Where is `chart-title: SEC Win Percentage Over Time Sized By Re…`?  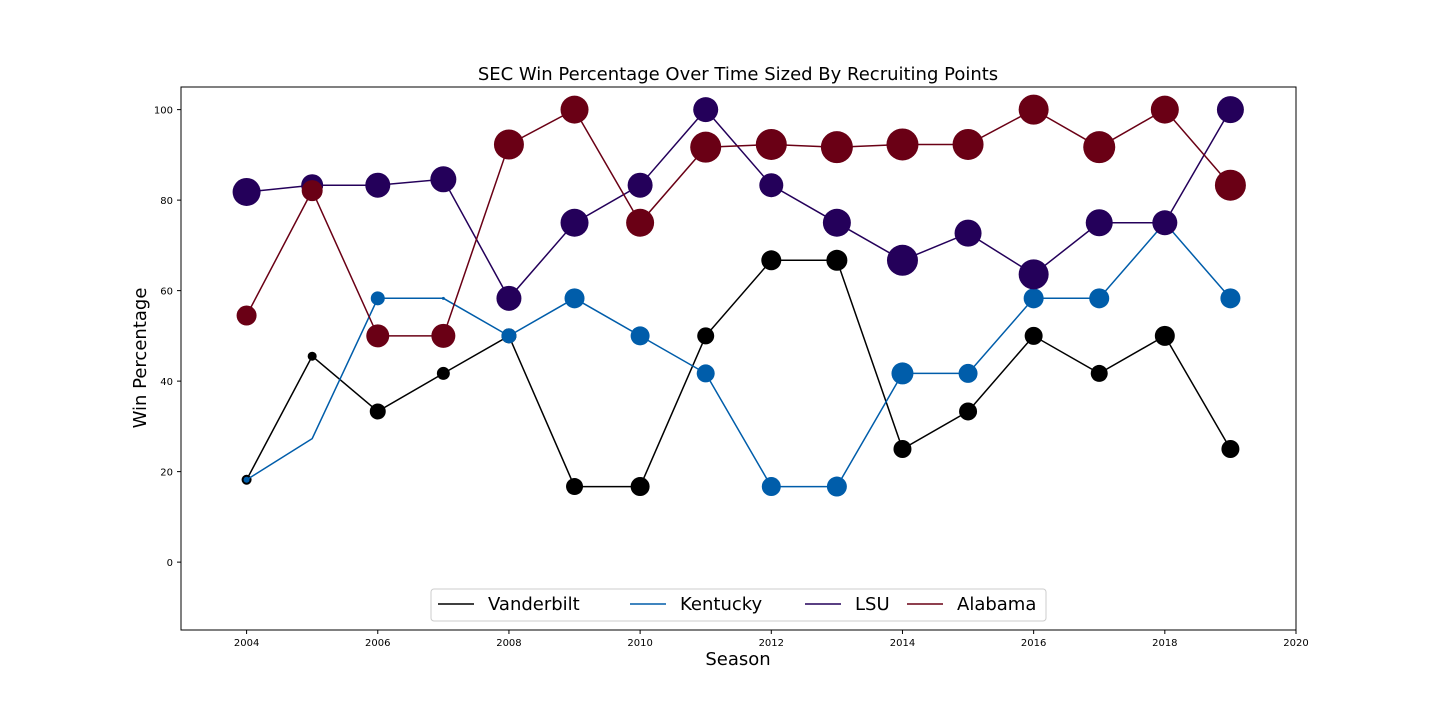 chart-title: SEC Win Percentage Over Time Sized By Re… is located at coordinates (738, 74).